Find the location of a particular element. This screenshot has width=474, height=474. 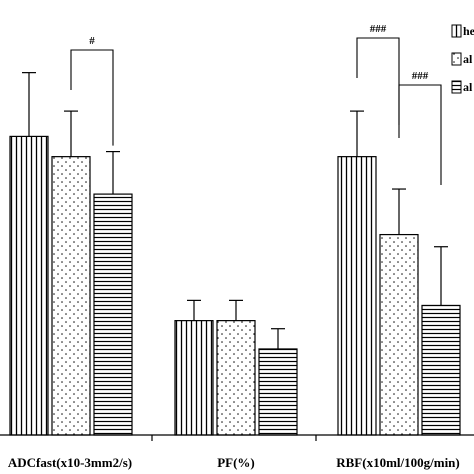

legend-label: he is located at coordinates (468, 31).